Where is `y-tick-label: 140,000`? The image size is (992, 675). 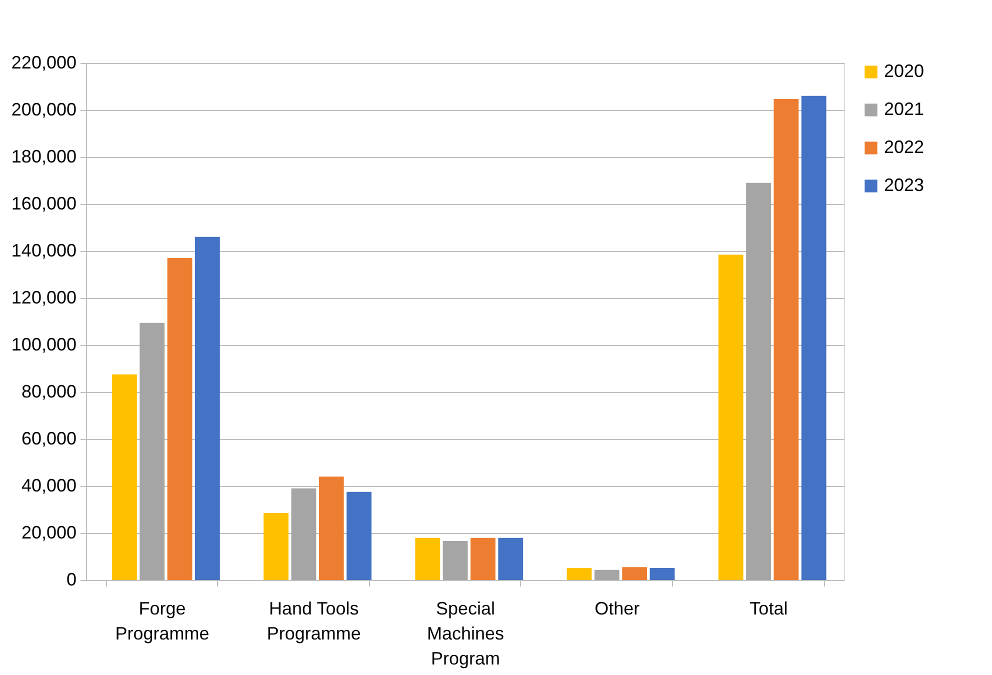
y-tick-label: 140,000 is located at coordinates (43, 250).